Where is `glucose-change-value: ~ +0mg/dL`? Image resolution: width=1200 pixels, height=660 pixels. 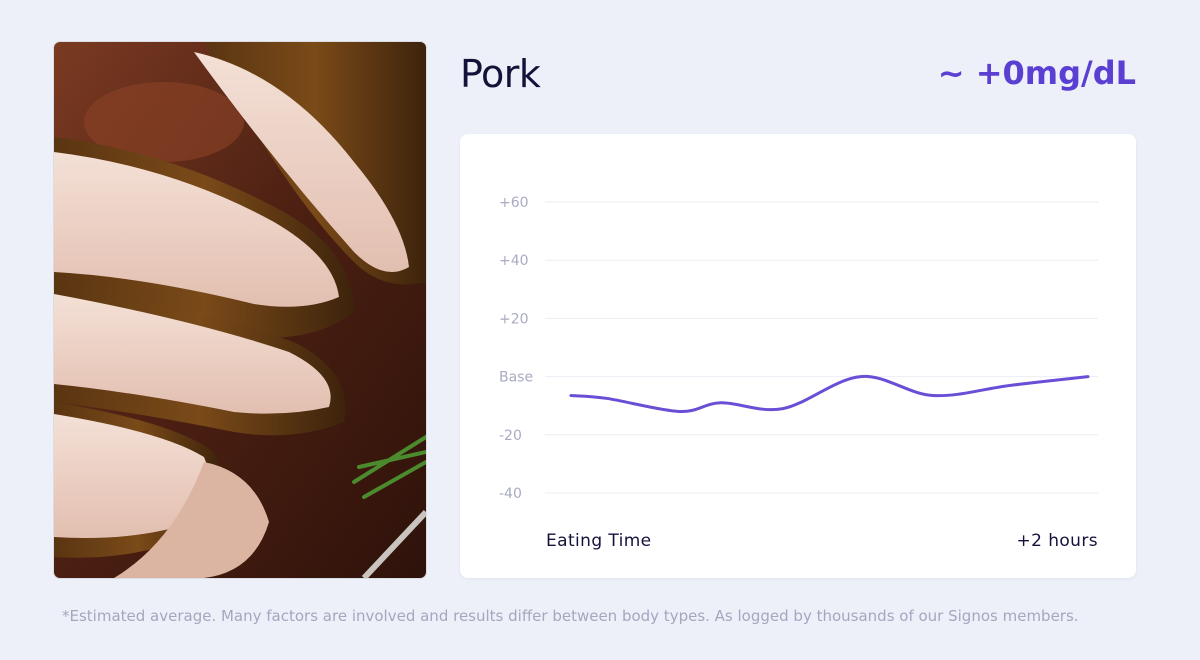 glucose-change-value: ~ +0mg/dL is located at coordinates (1036, 73).